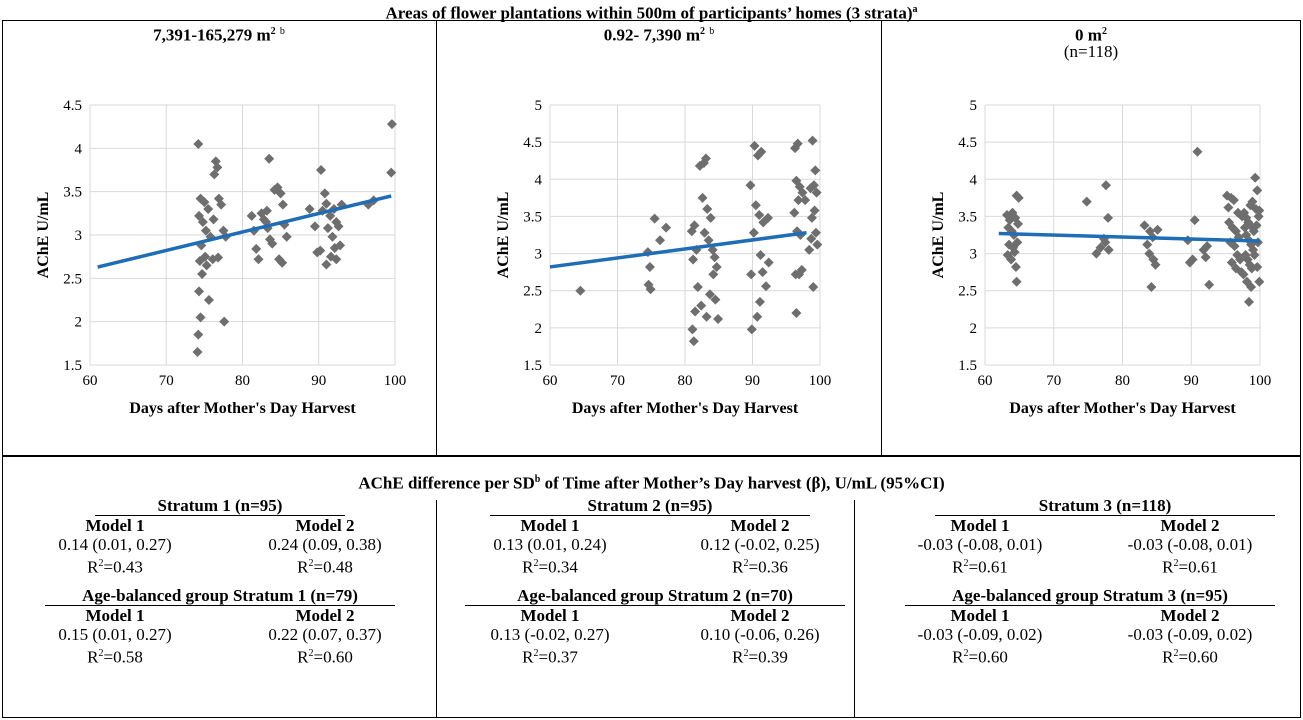 This screenshot has width=1303, height=720. What do you see at coordinates (760, 567) in the screenshot?
I see `model-2-r2: R2=0.36` at bounding box center [760, 567].